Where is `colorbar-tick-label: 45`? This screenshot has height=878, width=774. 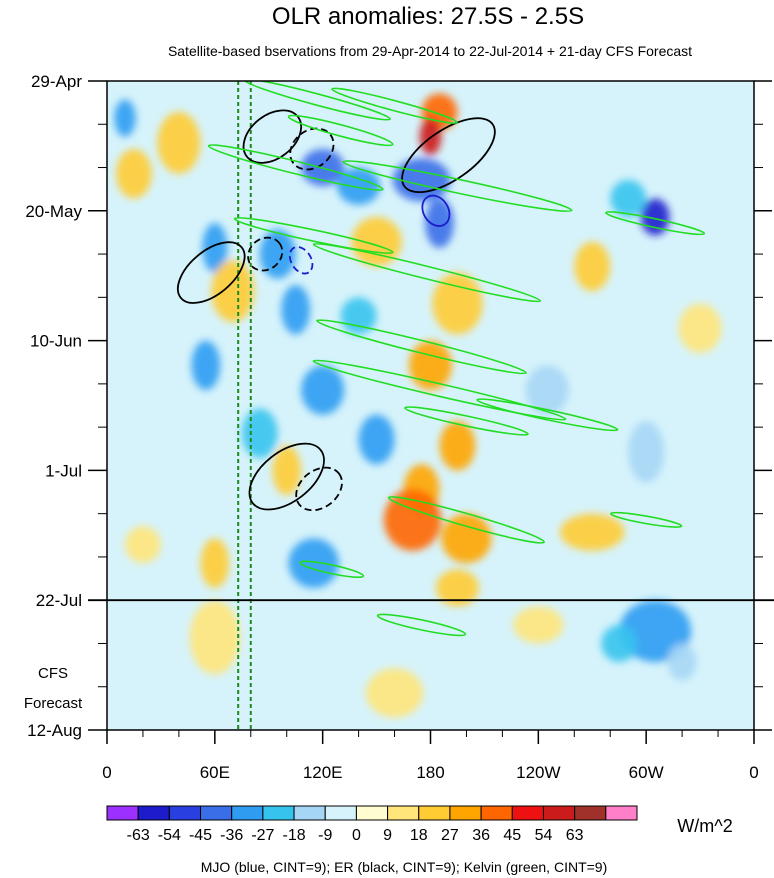
colorbar-tick-label: 45 is located at coordinates (512, 835).